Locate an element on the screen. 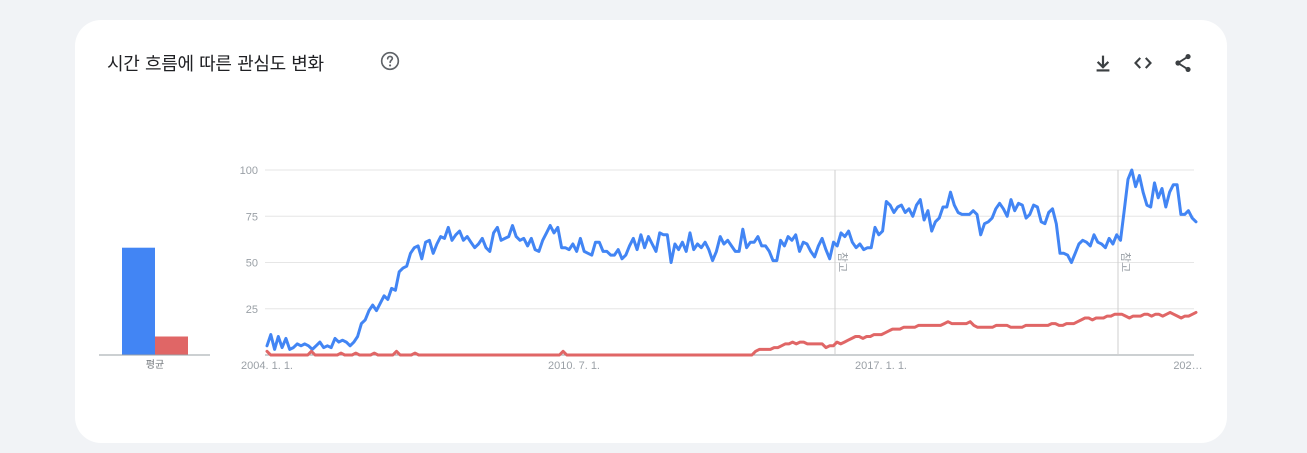 The height and width of the screenshot is (453, 1307). download-icon is located at coordinates (1103, 64).